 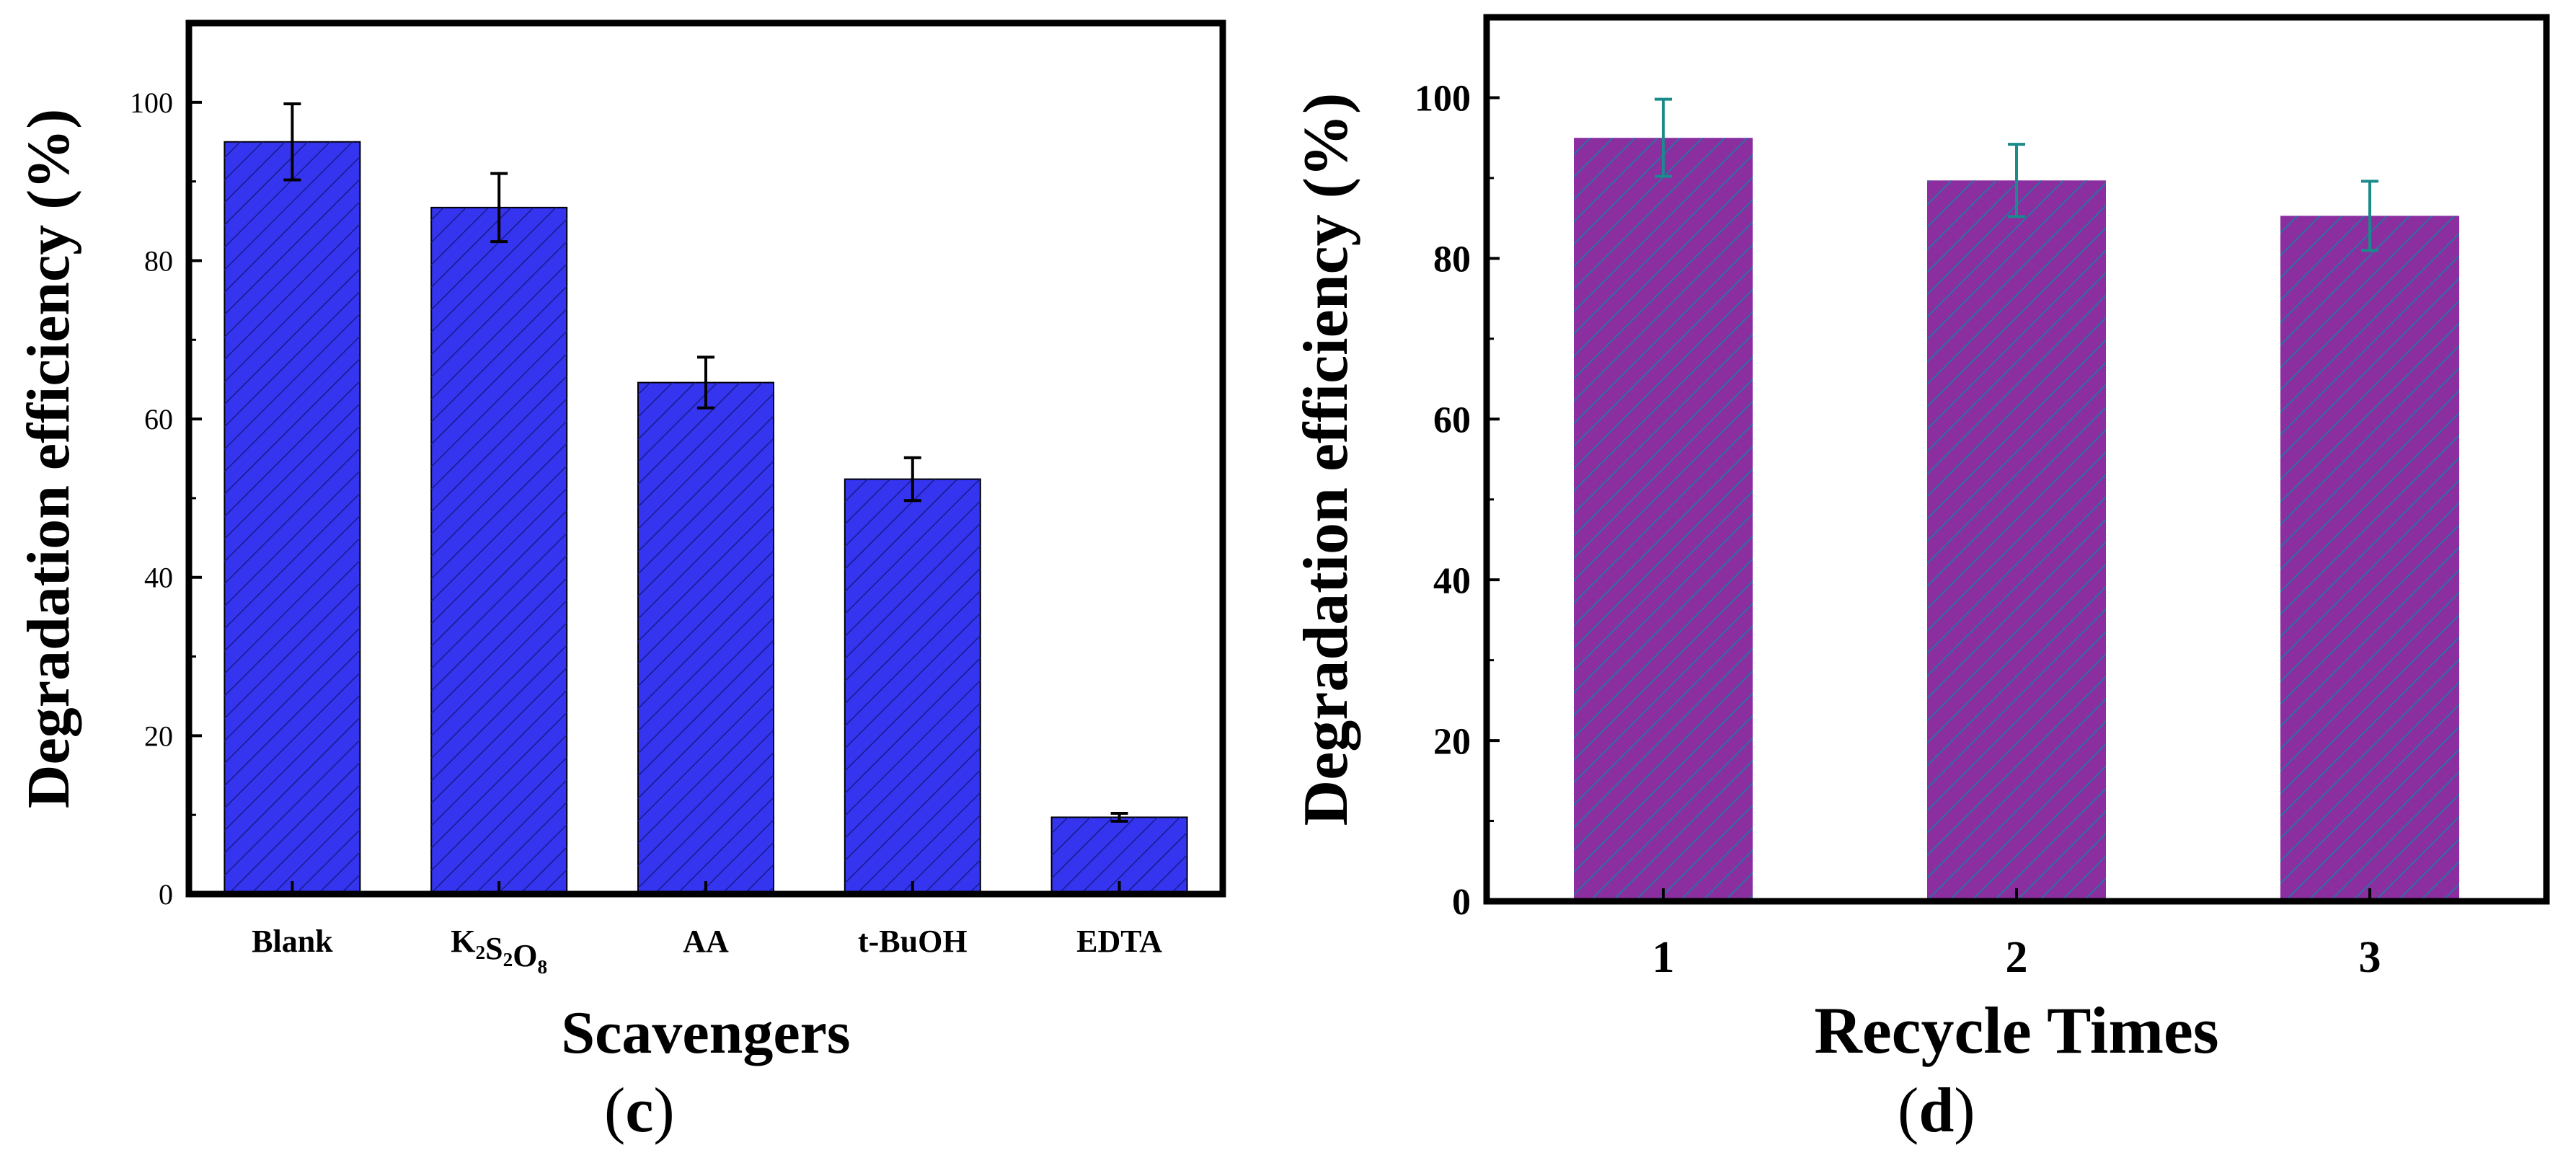 What do you see at coordinates (292, 142) in the screenshot?
I see `error-bar-Blank` at bounding box center [292, 142].